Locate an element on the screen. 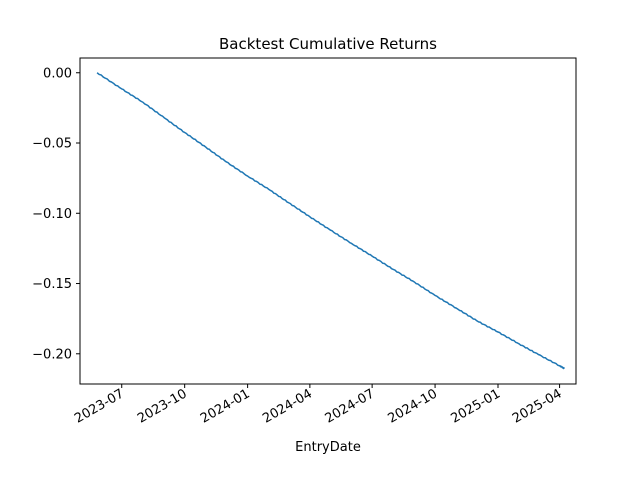 This screenshot has height=480, width=640. y-tick-label: −0.05 is located at coordinates (52, 144).